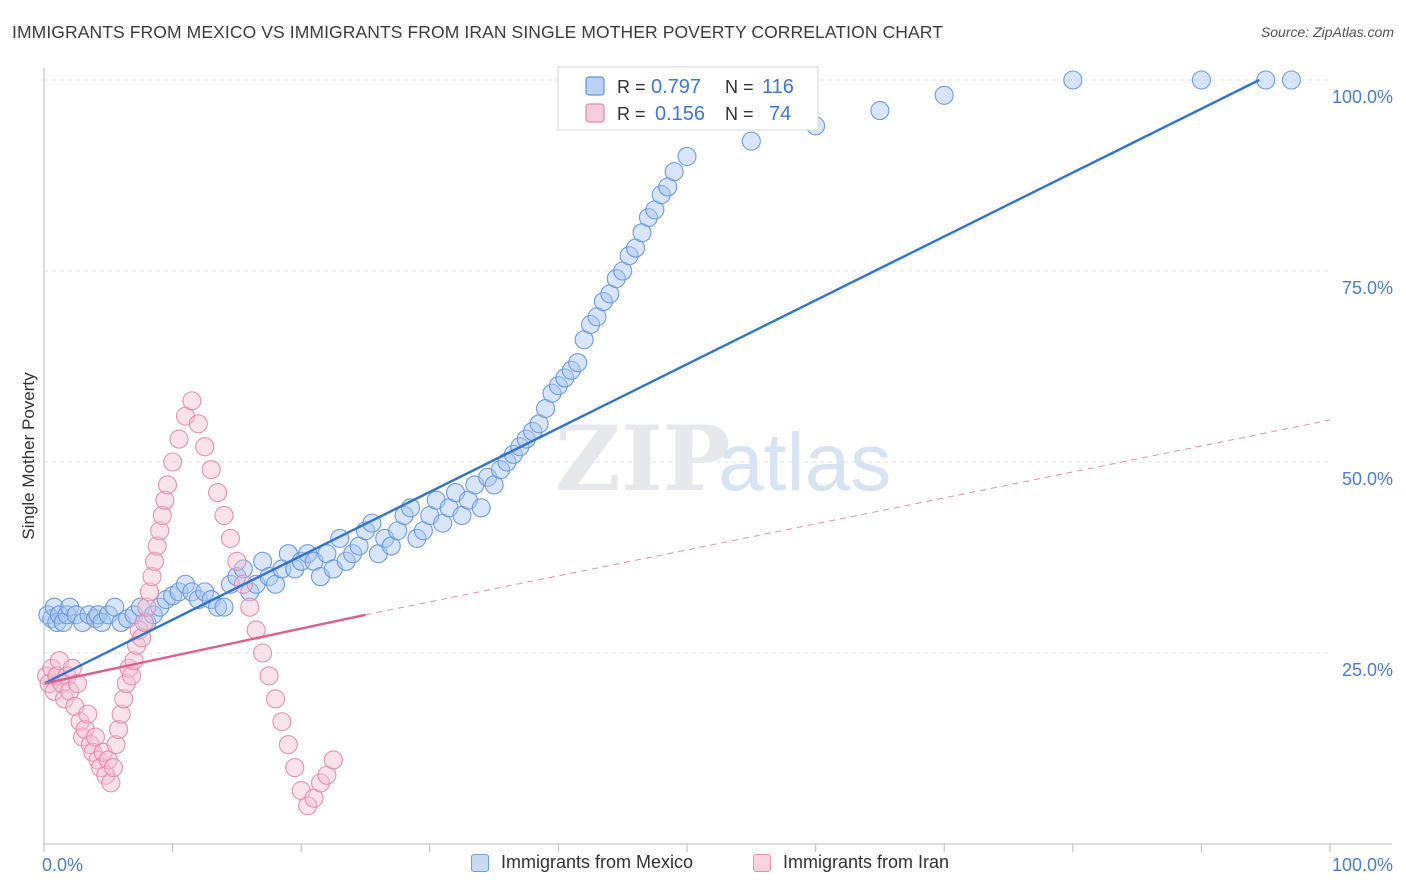 The width and height of the screenshot is (1406, 892). What do you see at coordinates (480, 862) in the screenshot?
I see `legend-swatch-mexico` at bounding box center [480, 862].